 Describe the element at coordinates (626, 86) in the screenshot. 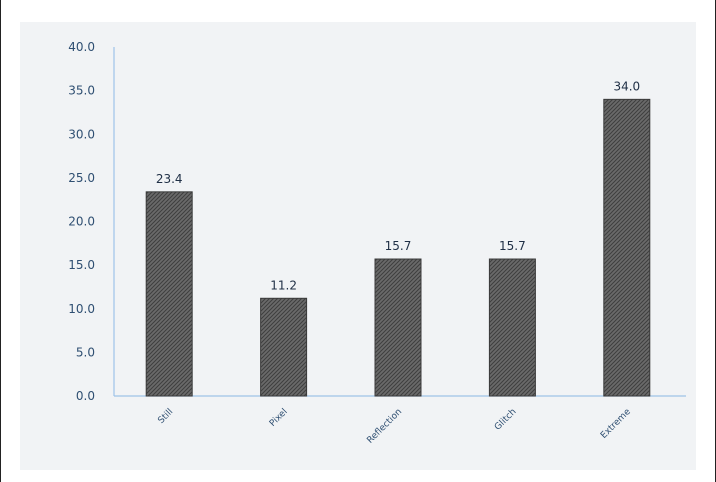

I see `bar-value-label: 34.0` at that location.